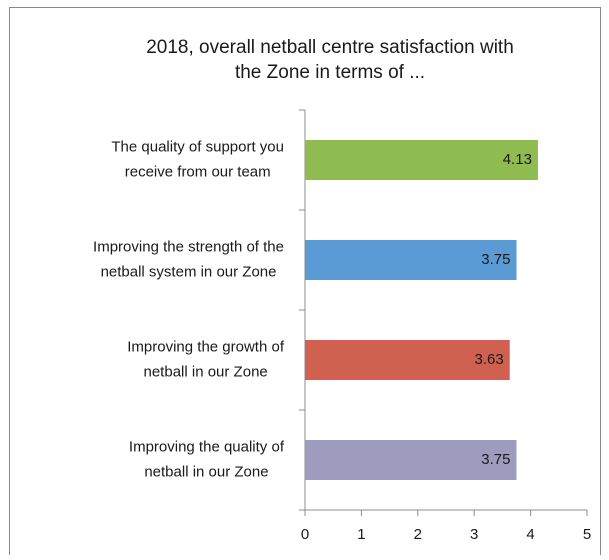 Image resolution: width=609 pixels, height=560 pixels. Describe the element at coordinates (206, 346) in the screenshot. I see `category-label-line: Improving the growth of` at that location.